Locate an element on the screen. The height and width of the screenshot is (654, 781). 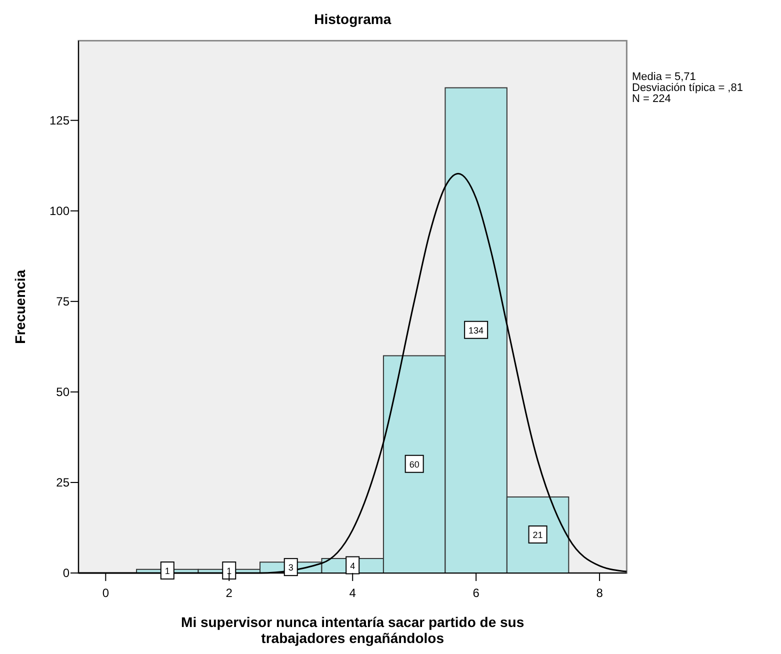
data-label: 134 is located at coordinates (476, 330).